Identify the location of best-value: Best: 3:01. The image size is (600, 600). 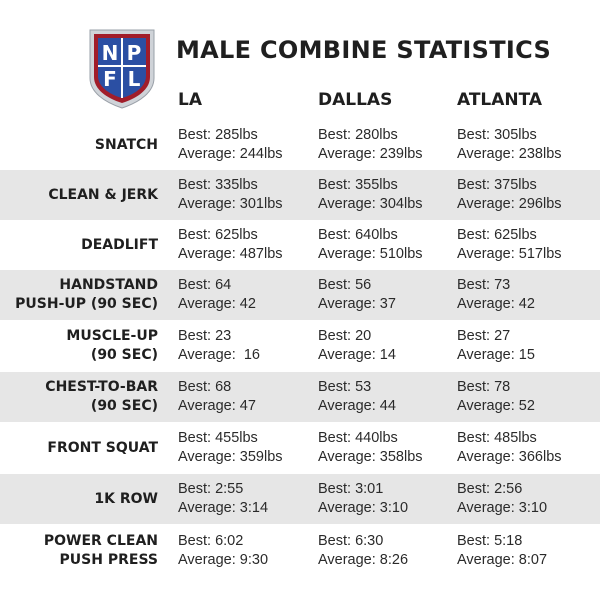
(351, 488).